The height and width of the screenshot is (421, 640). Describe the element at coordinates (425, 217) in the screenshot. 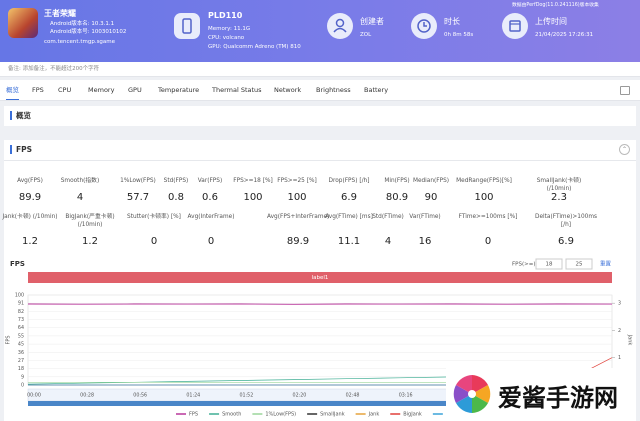

I see `stat-label: Var(FTime)` at that location.